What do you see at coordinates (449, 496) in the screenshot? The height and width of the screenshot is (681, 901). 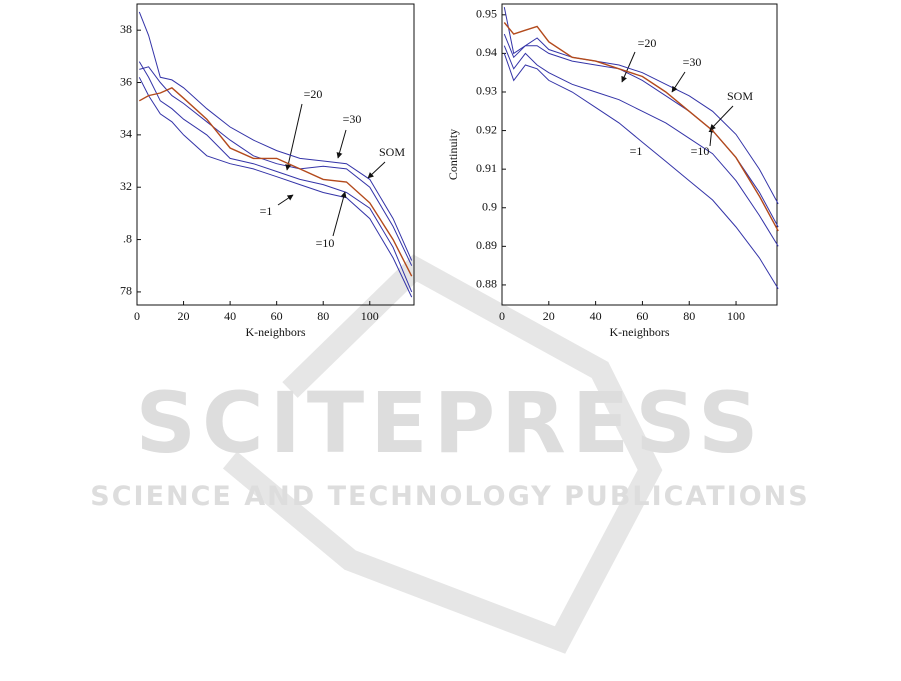 I see `watermark-subtitle: SCIENCE AND TECHNOLOGY PUBLICATIONS` at bounding box center [449, 496].